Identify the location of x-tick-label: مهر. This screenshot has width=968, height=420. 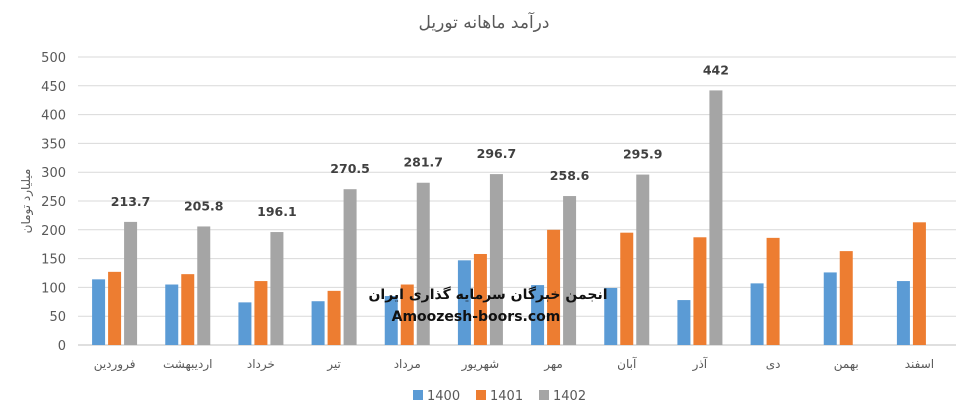
(553, 364).